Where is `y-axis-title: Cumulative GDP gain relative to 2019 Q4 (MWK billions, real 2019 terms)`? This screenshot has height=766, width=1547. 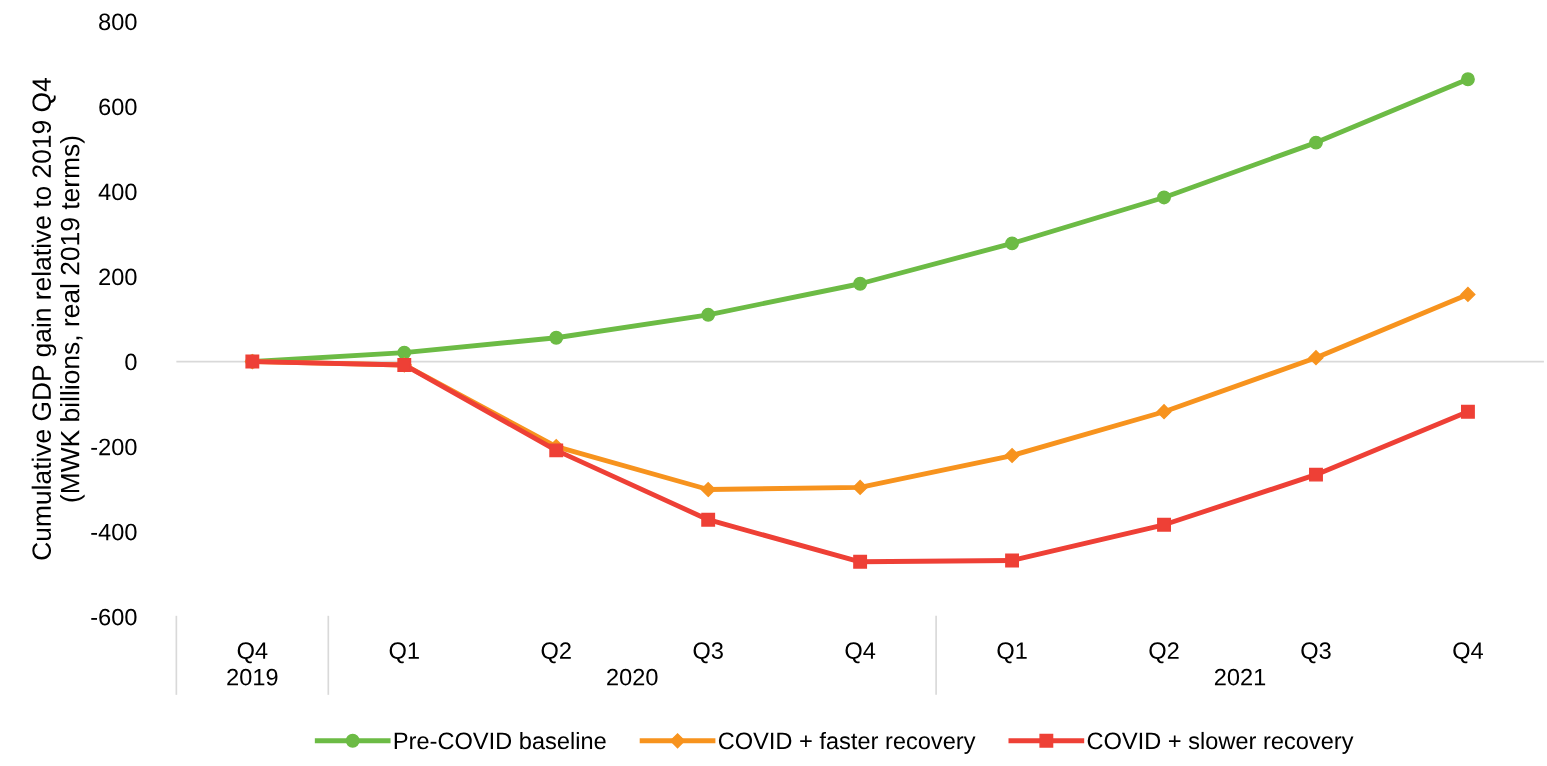
y-axis-title: Cumulative GDP gain relative to 2019 Q4 (MWK billions, real 2019 terms) is located at coordinates (58, 319).